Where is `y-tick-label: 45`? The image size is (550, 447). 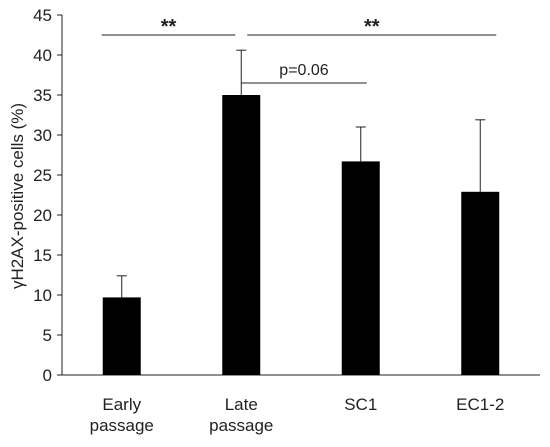
y-tick-label: 45 is located at coordinates (42, 15).